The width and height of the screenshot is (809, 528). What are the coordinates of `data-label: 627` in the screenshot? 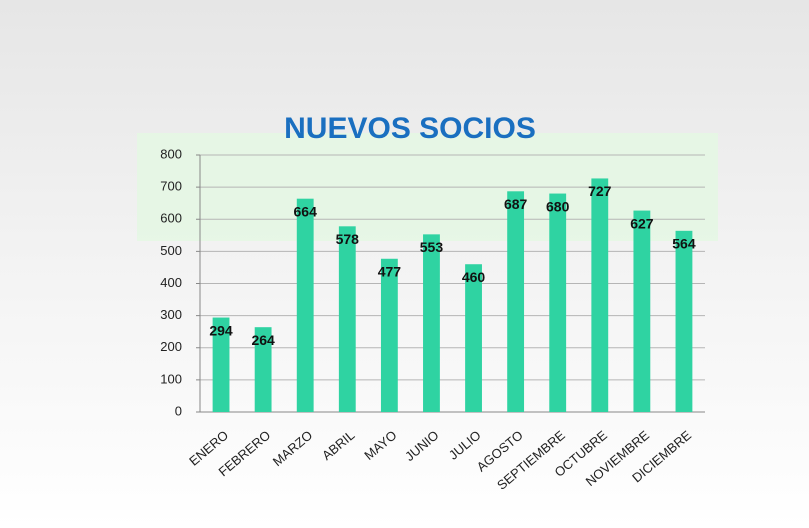 It's located at (642, 223).